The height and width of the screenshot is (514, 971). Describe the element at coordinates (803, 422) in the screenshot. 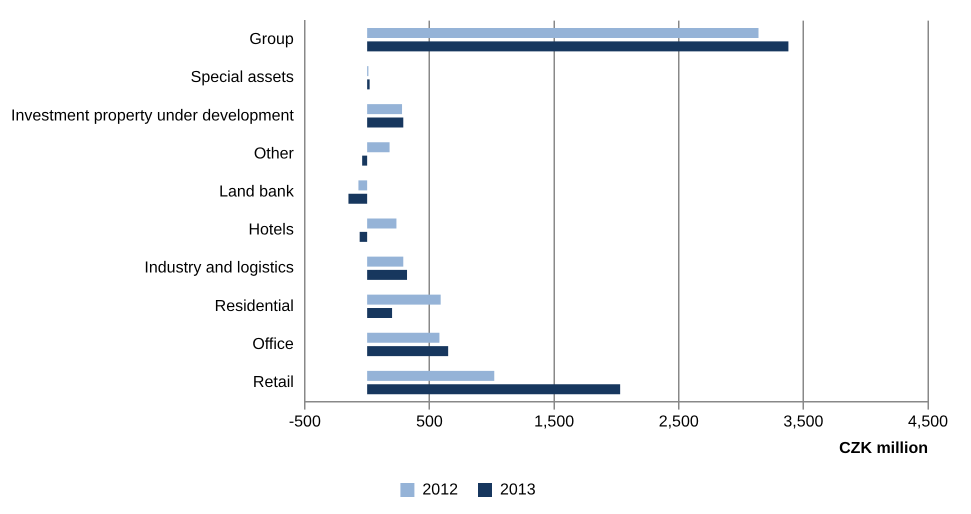

I see `x-tick-label: 3,500` at that location.